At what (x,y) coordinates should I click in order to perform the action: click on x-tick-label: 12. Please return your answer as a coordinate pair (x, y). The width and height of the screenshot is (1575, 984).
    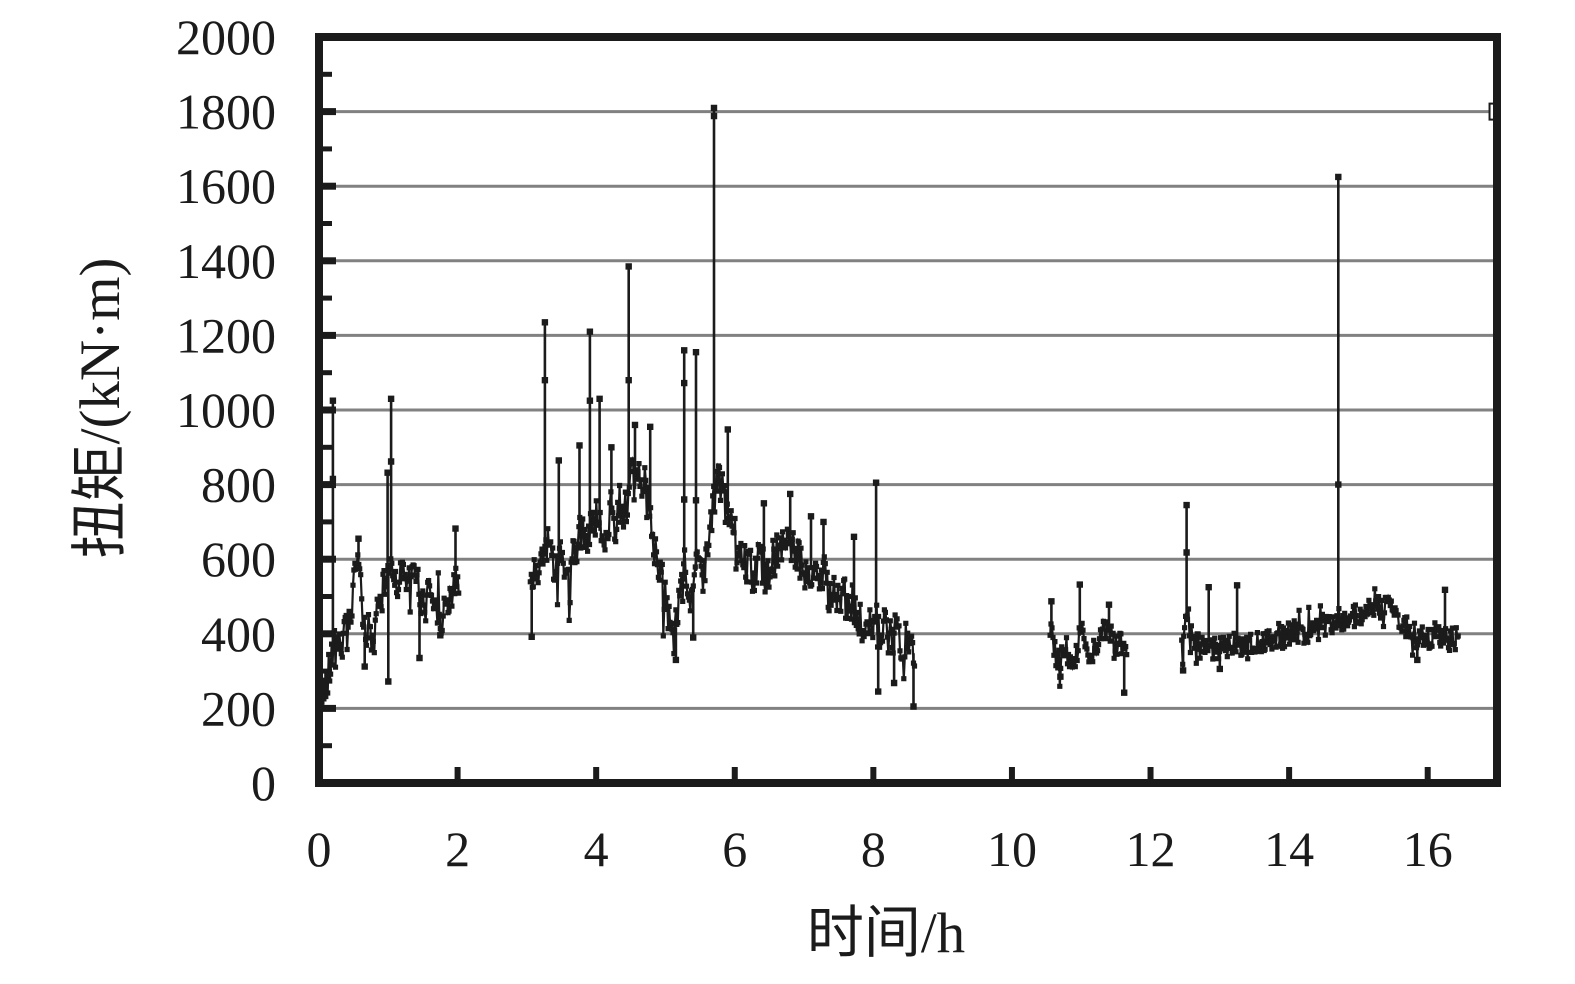
    Looking at the image, I should click on (1151, 849).